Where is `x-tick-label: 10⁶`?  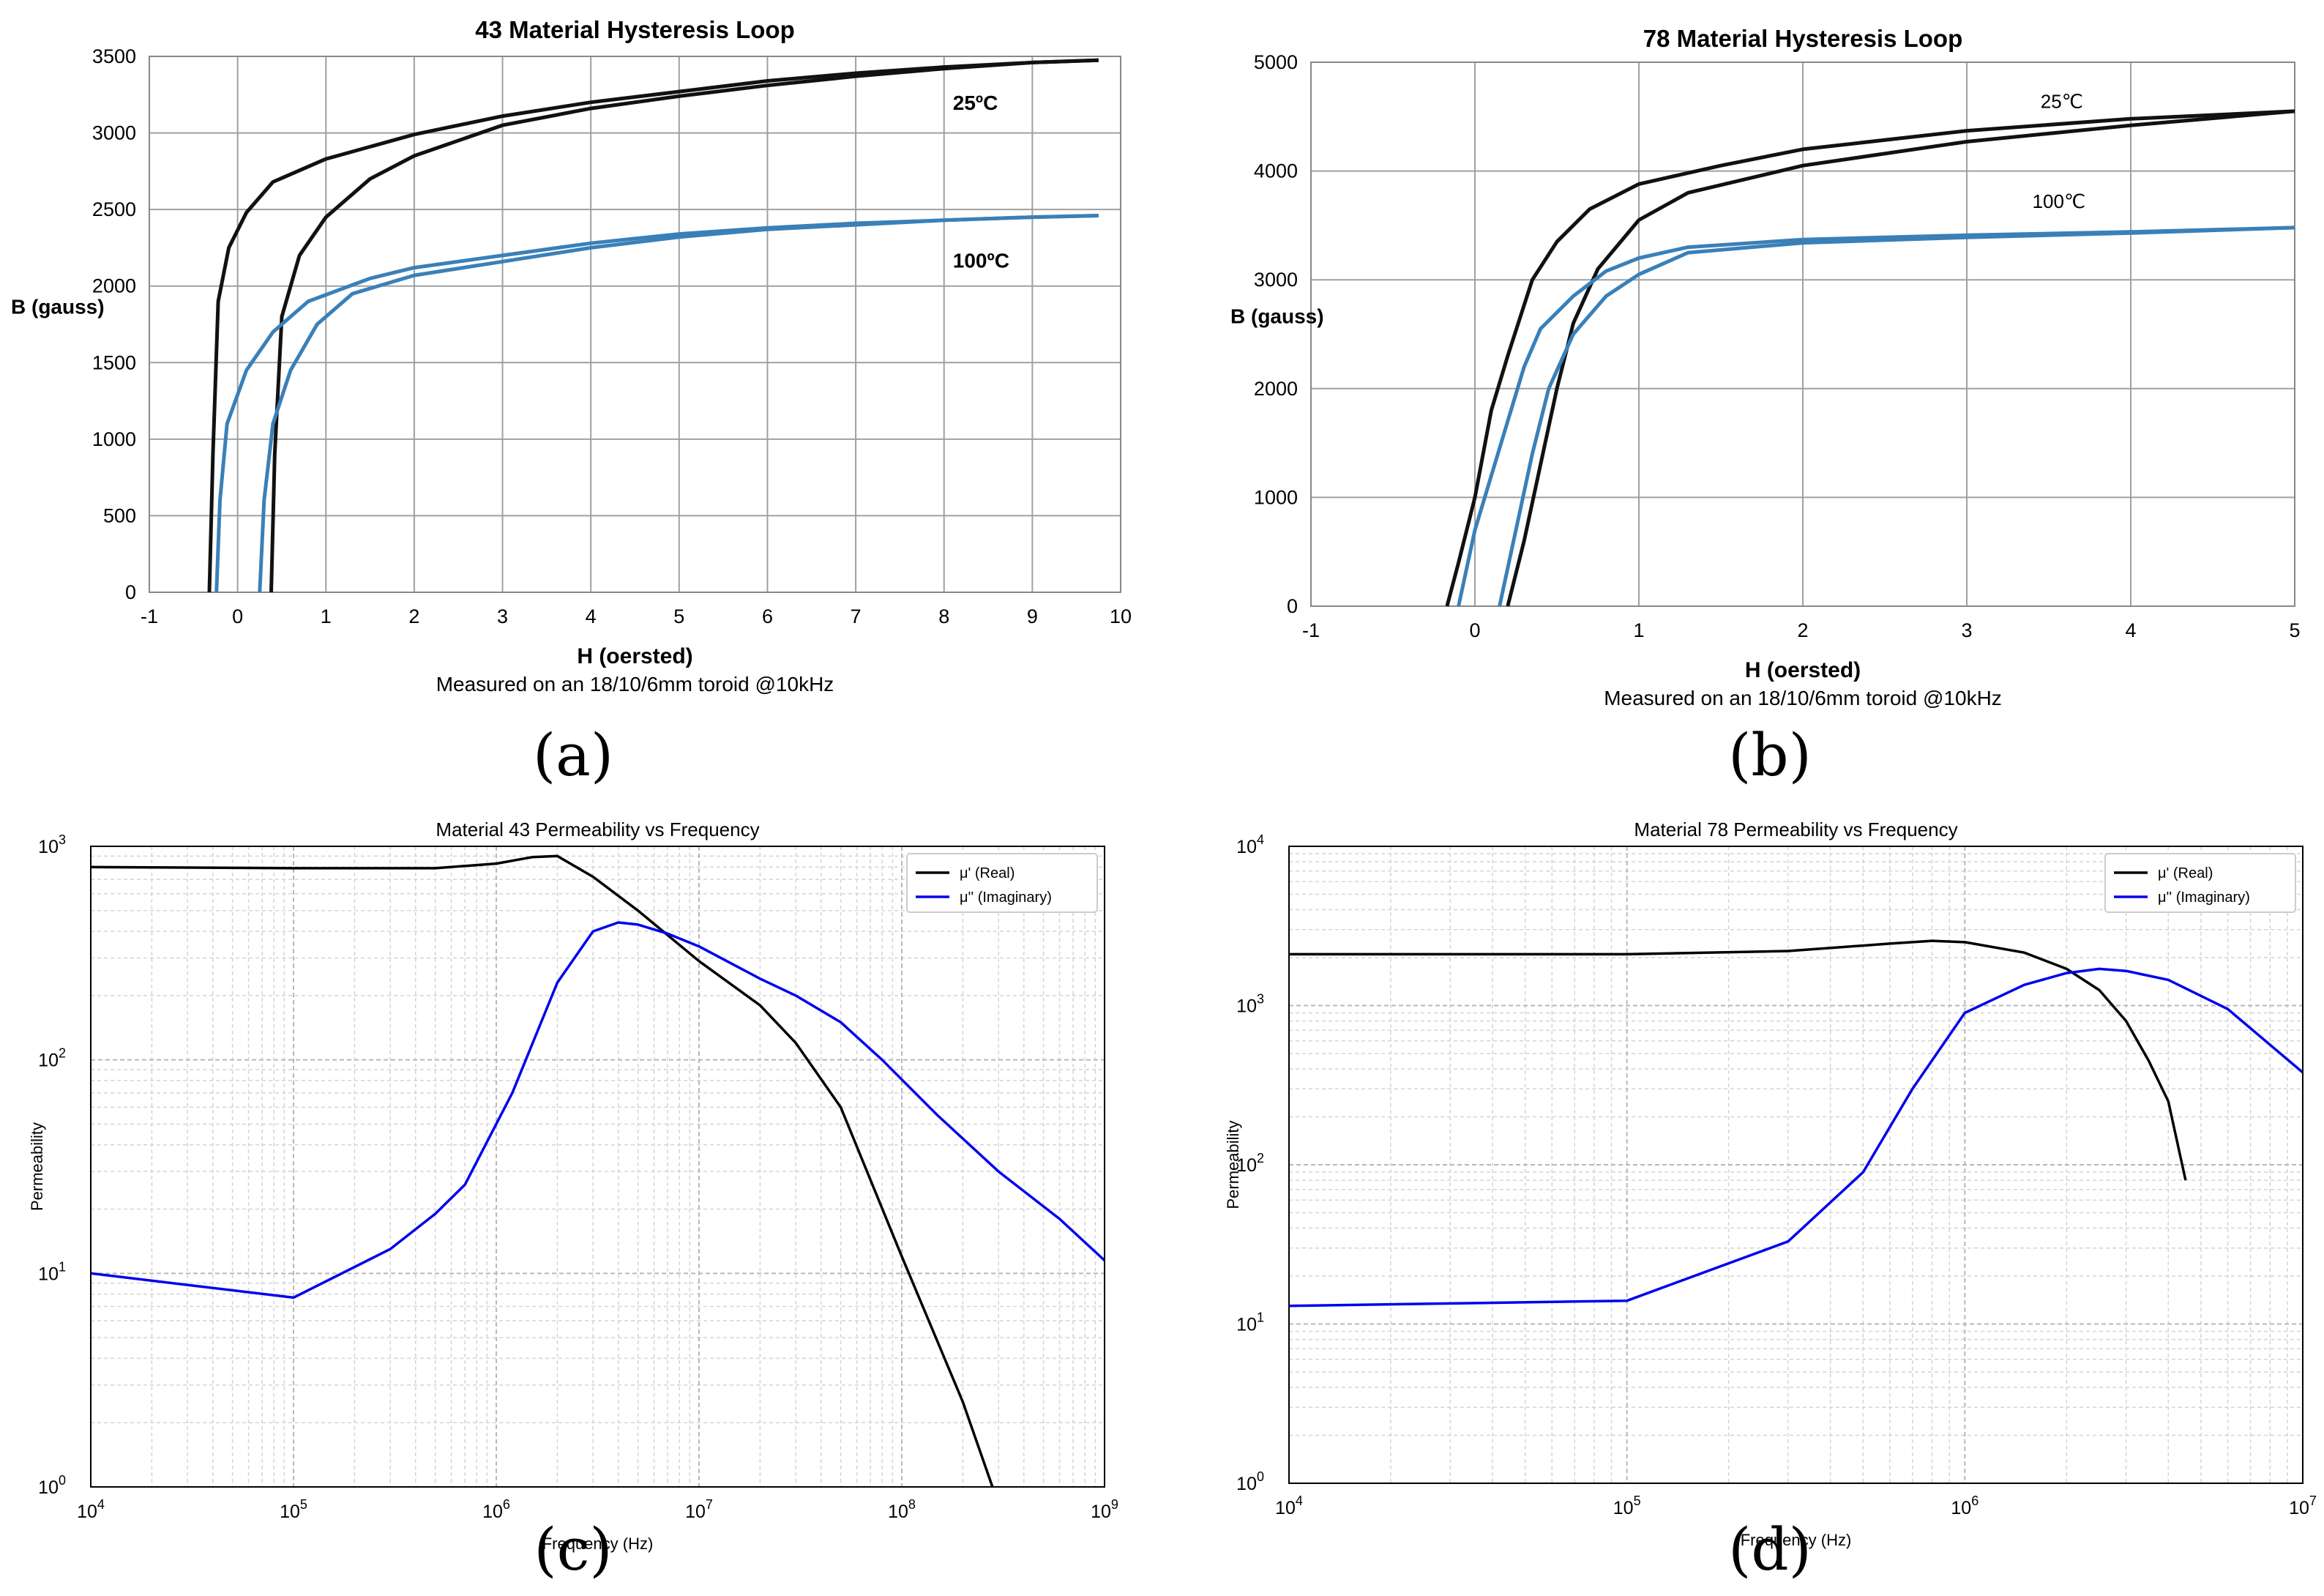
x-tick-label: 10⁶ is located at coordinates (1965, 1506).